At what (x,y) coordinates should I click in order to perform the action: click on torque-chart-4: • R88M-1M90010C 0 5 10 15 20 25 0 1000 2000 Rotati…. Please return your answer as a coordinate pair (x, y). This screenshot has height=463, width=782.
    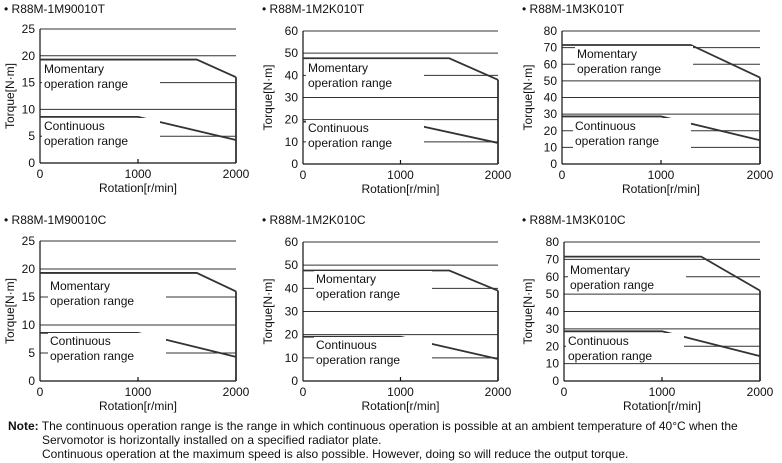
    Looking at the image, I should click on (126, 313).